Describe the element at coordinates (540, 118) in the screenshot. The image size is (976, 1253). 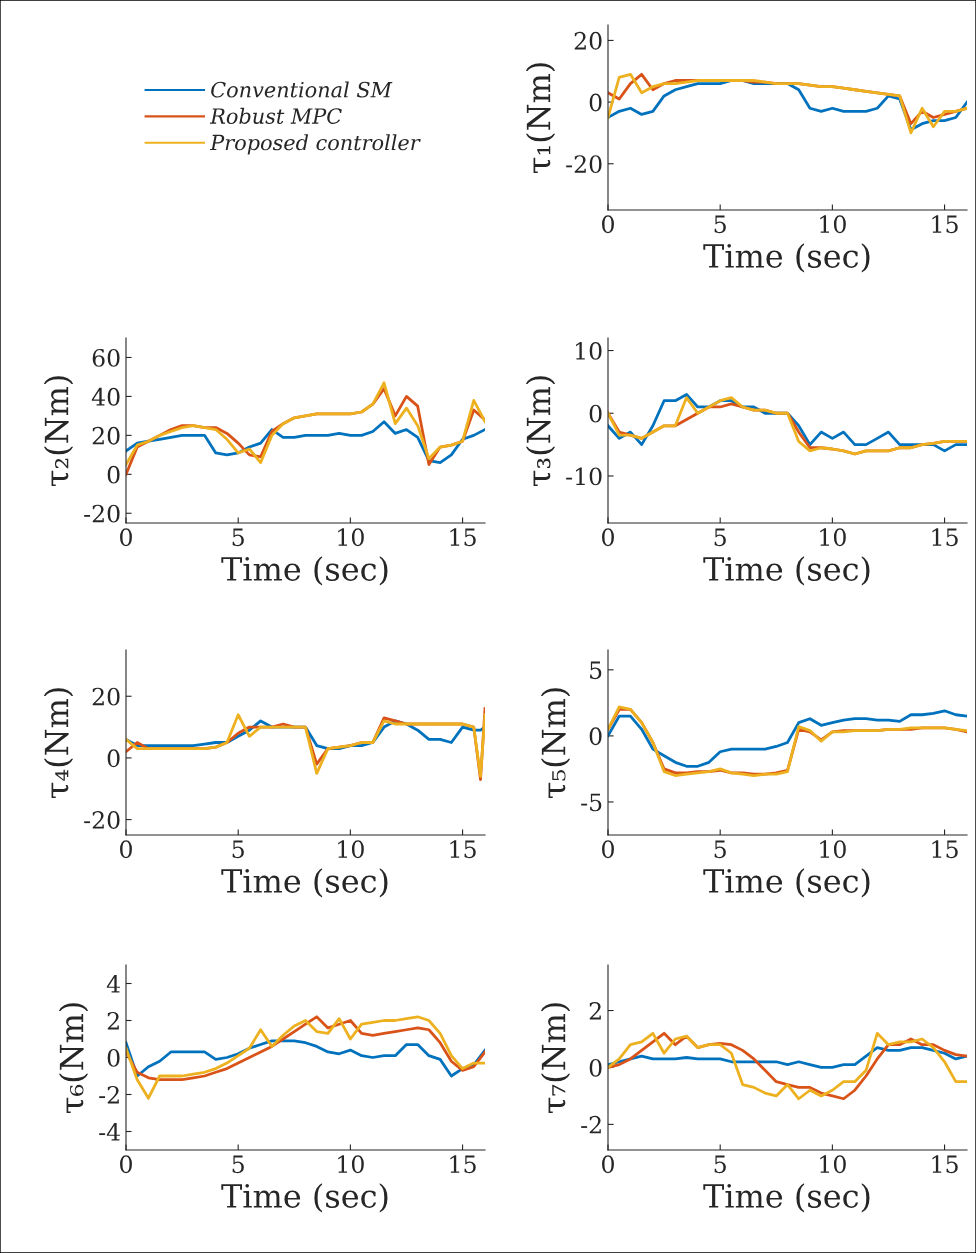
I see `y-axis-title: τ₁(Nm)` at that location.